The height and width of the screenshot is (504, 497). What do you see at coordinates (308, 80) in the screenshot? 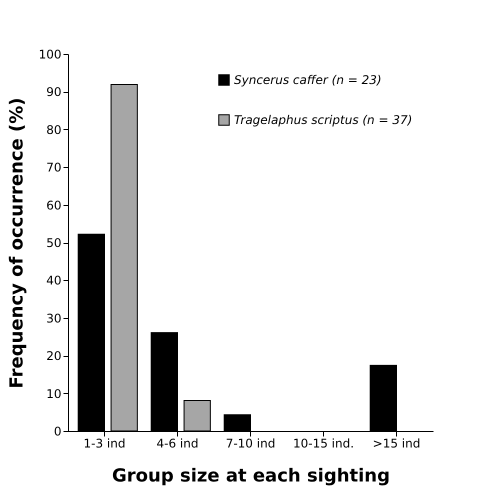
I see `legend-label: Syncerus caffer (n = 23)` at bounding box center [308, 80].